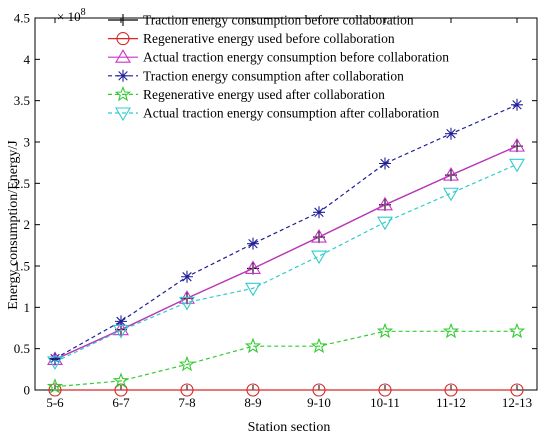 The image size is (550, 439). I want to click on y-tick-label: 4.5, so click(22, 18).